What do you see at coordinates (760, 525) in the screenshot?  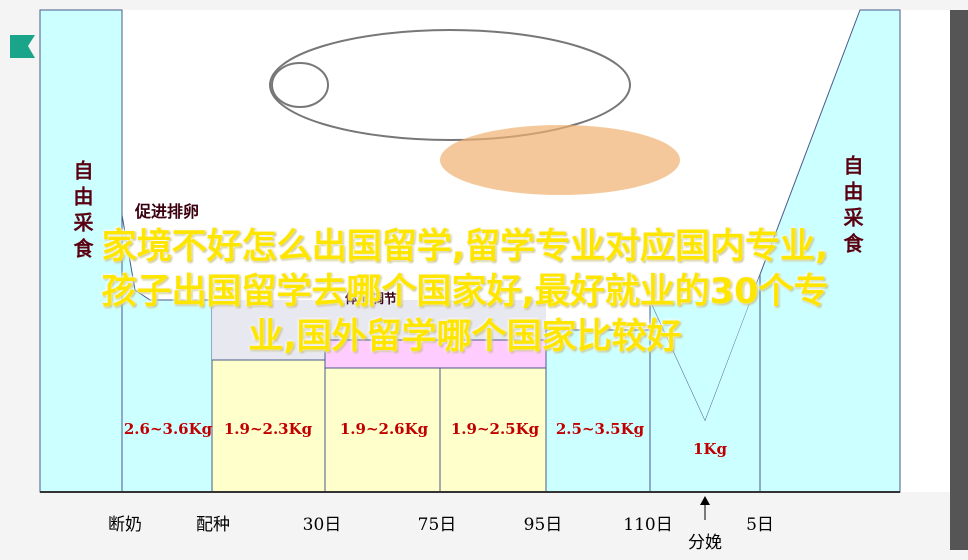 I see `timeline-label: 5日` at bounding box center [760, 525].